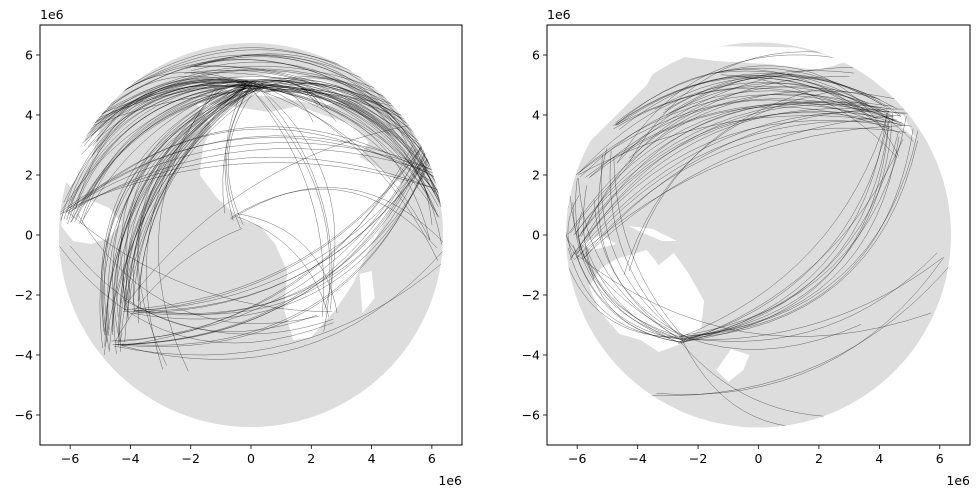 This screenshot has height=498, width=980. What do you see at coordinates (190, 458) in the screenshot?
I see `x-tick-label: −2` at bounding box center [190, 458].